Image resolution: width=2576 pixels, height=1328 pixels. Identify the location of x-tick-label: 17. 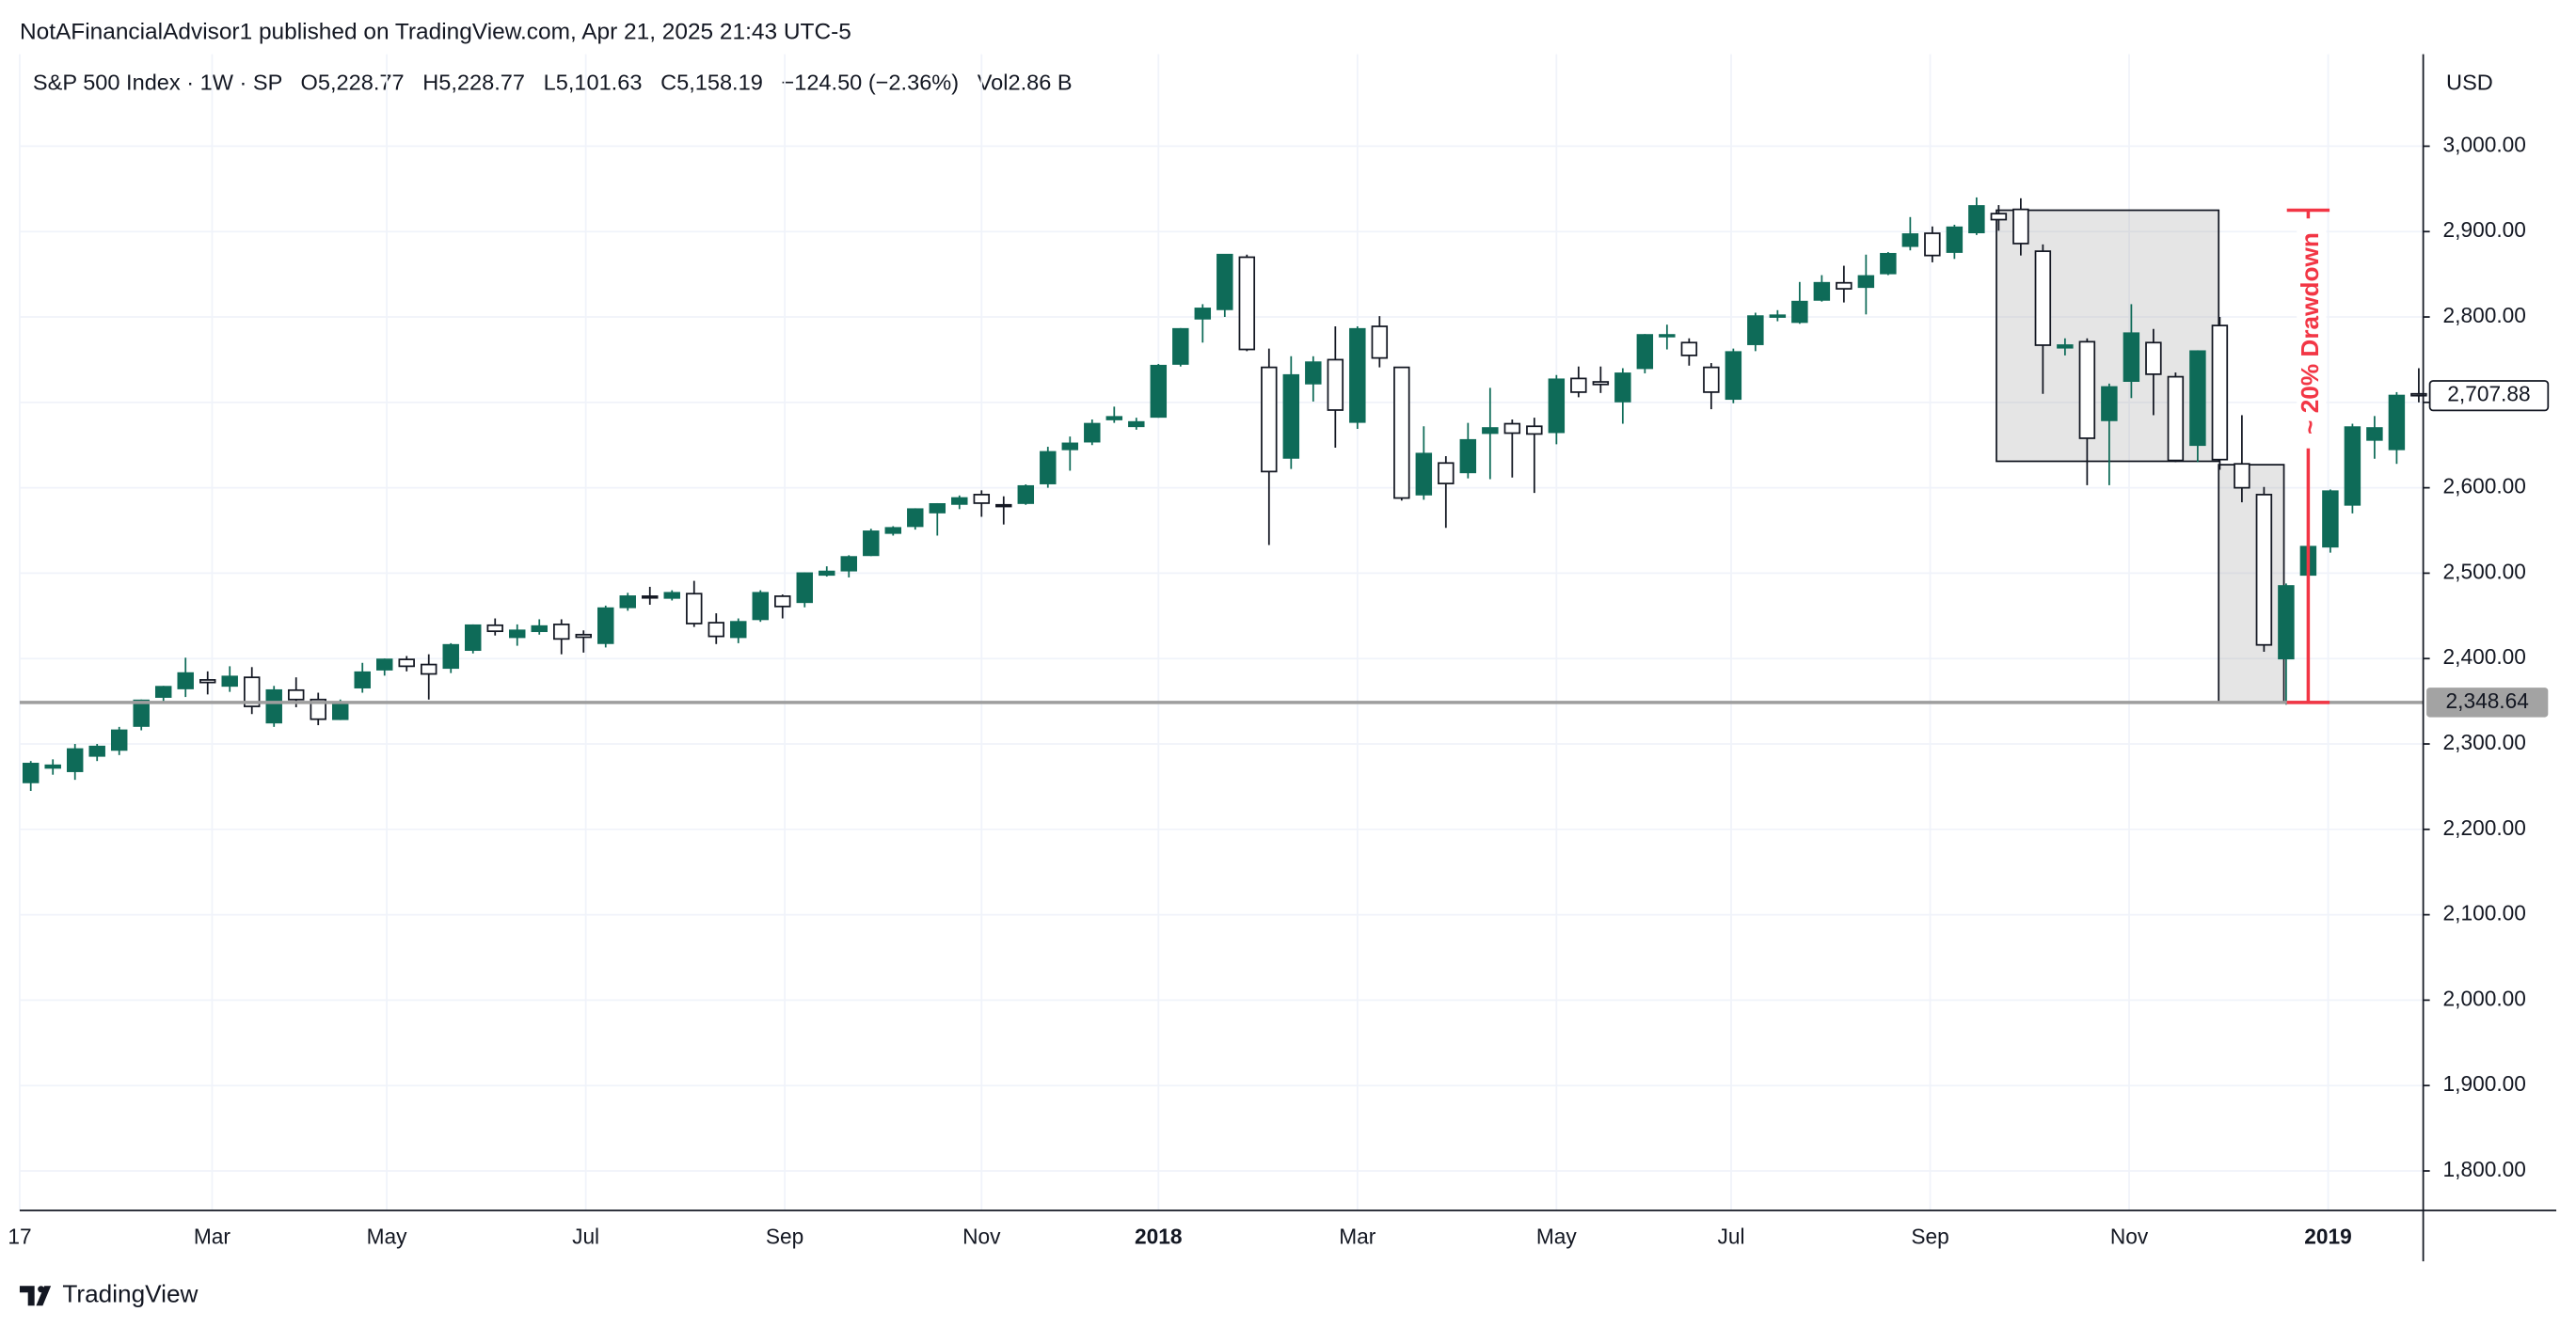
(20, 1237).